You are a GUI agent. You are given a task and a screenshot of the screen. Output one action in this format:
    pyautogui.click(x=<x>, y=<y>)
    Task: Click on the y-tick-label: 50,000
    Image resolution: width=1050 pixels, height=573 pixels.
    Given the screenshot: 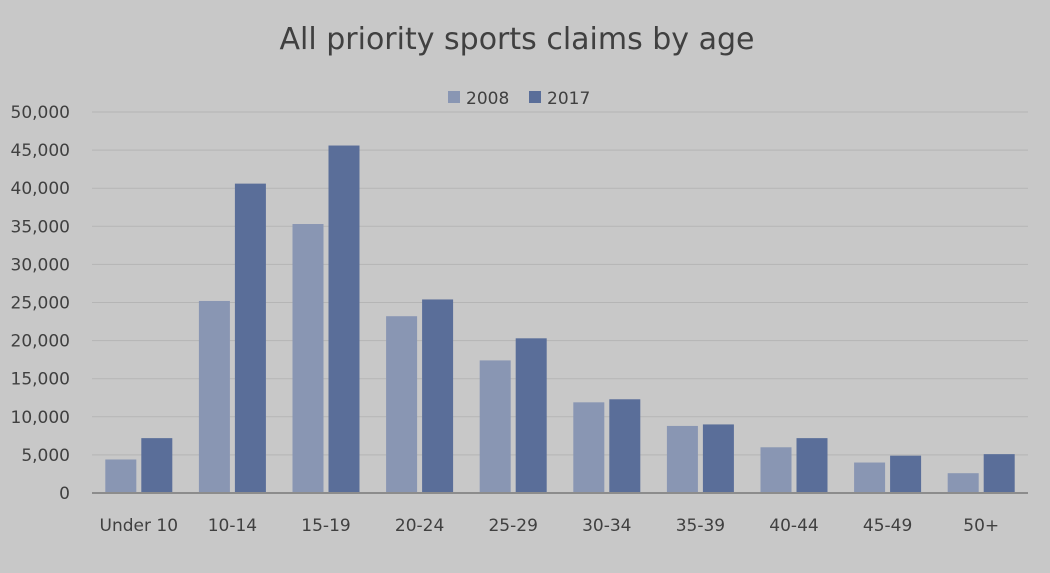 What is the action you would take?
    pyautogui.click(x=40, y=113)
    